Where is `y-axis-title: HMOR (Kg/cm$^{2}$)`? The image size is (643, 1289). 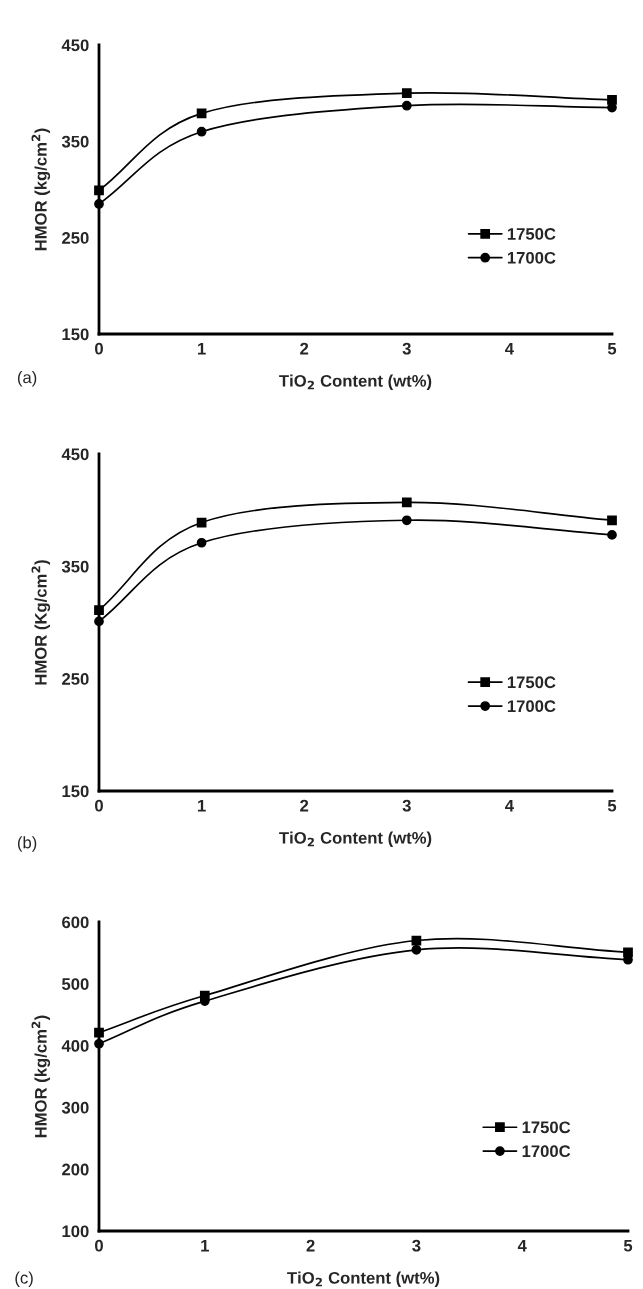 y-axis-title: HMOR (Kg/cm$^{2}$) is located at coordinates (41, 622).